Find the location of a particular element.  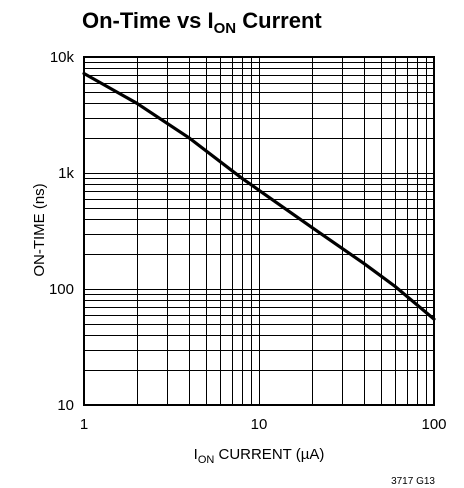

x-axis-label-main: I is located at coordinates (196, 454).